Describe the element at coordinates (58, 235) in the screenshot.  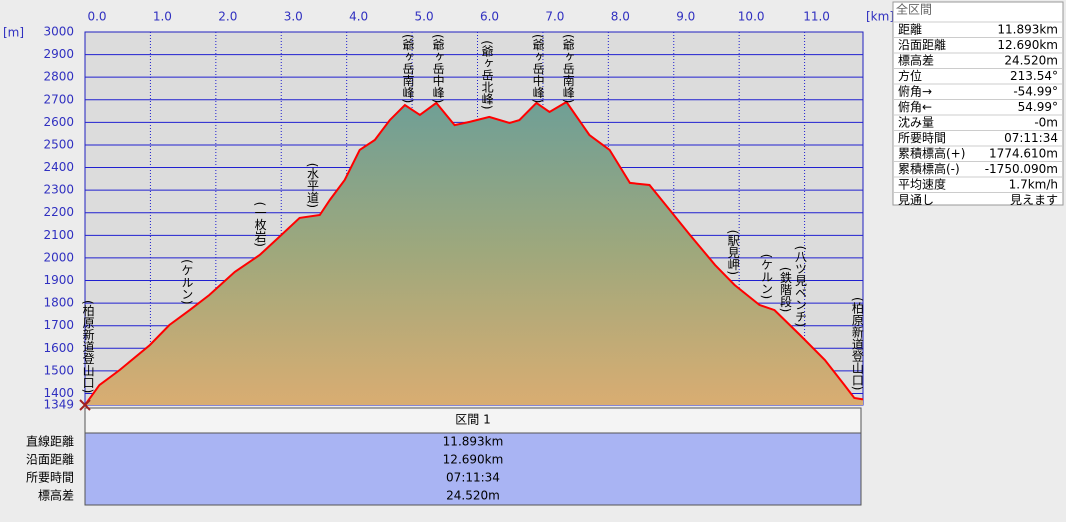
I see `y-tick-label: 2100` at that location.